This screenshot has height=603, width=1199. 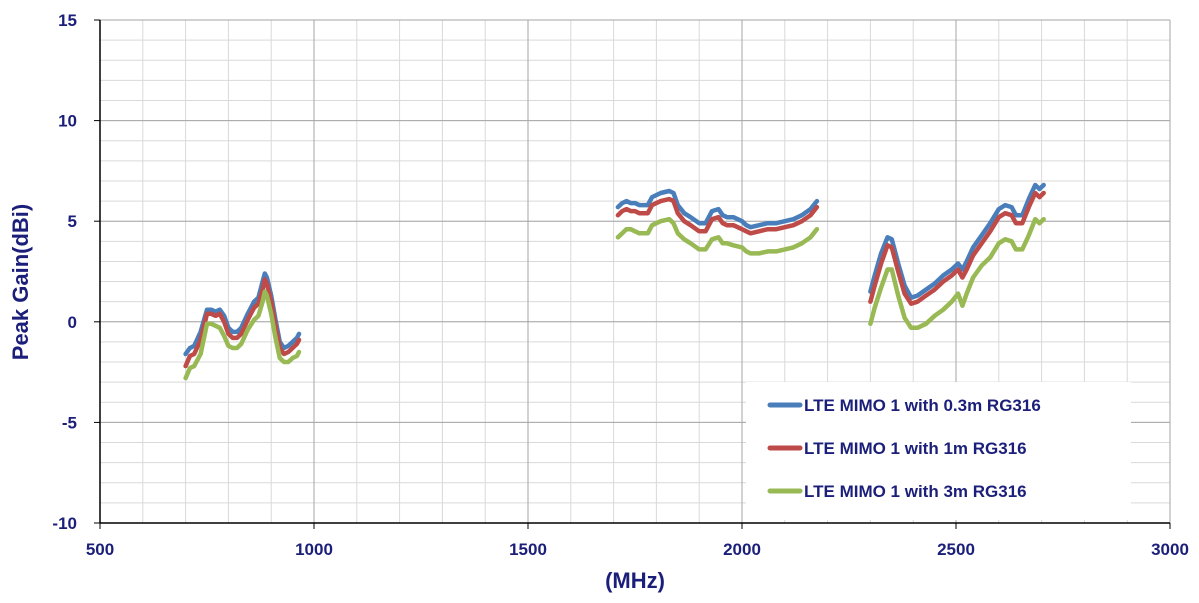 What do you see at coordinates (69, 422) in the screenshot?
I see `y-tick-label: -5` at bounding box center [69, 422].